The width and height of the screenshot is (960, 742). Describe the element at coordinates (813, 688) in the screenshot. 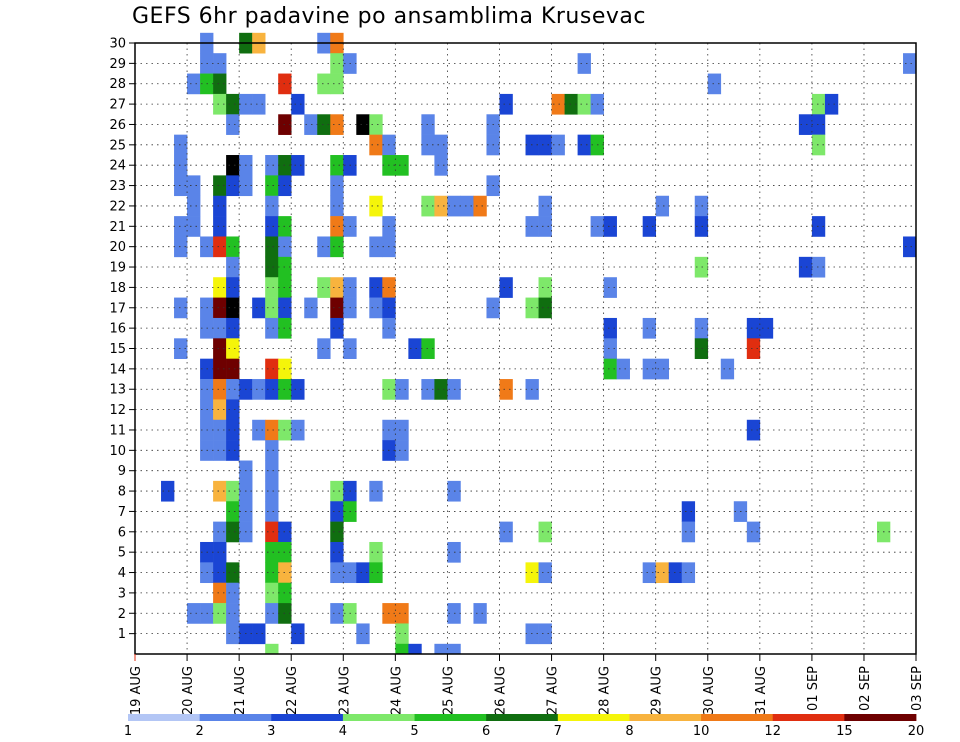

I see `x-tick-label: 01 SEP` at that location.